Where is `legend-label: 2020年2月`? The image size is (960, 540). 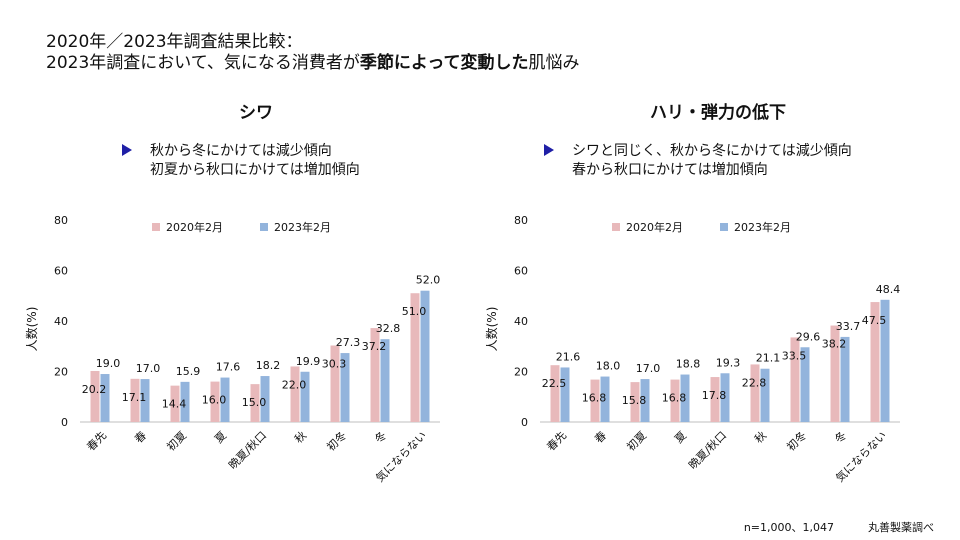
legend-label: 2020年2月 is located at coordinates (654, 227).